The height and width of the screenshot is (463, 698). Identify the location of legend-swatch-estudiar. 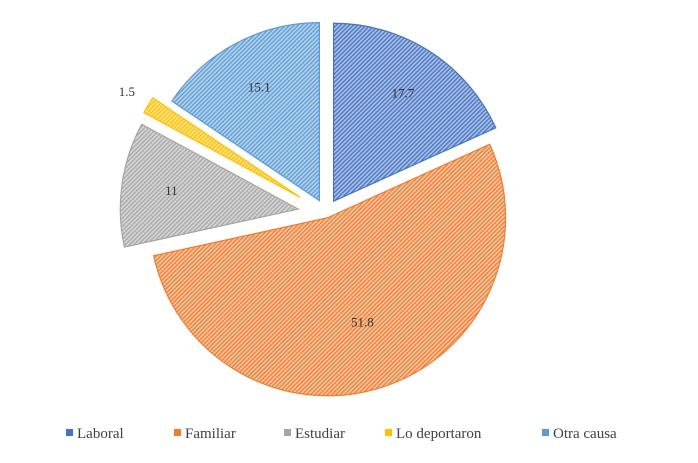
(287, 432).